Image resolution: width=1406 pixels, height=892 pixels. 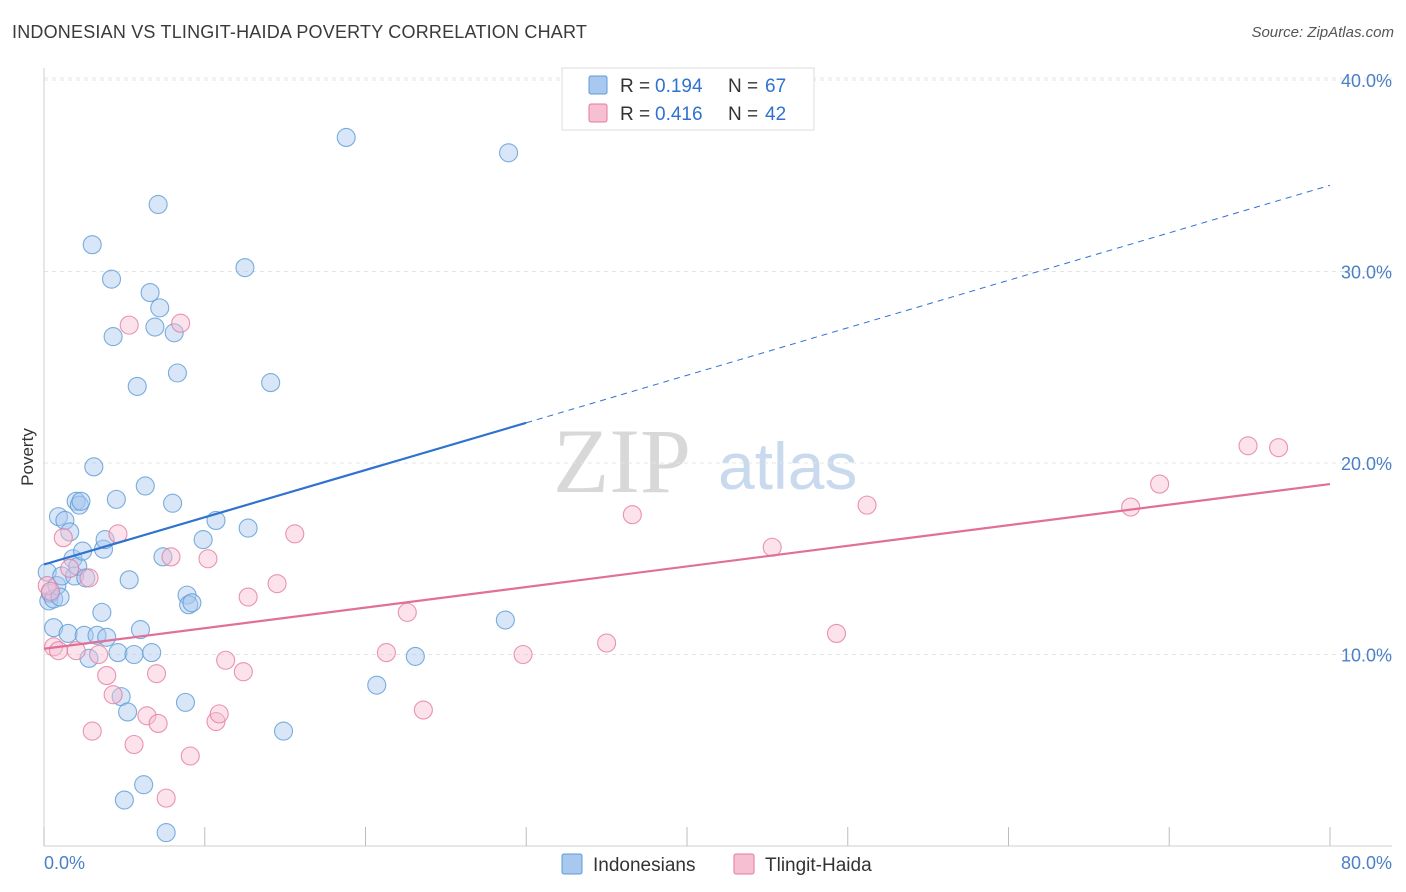 I want to click on trend-line-indonesians, so click(x=285, y=493).